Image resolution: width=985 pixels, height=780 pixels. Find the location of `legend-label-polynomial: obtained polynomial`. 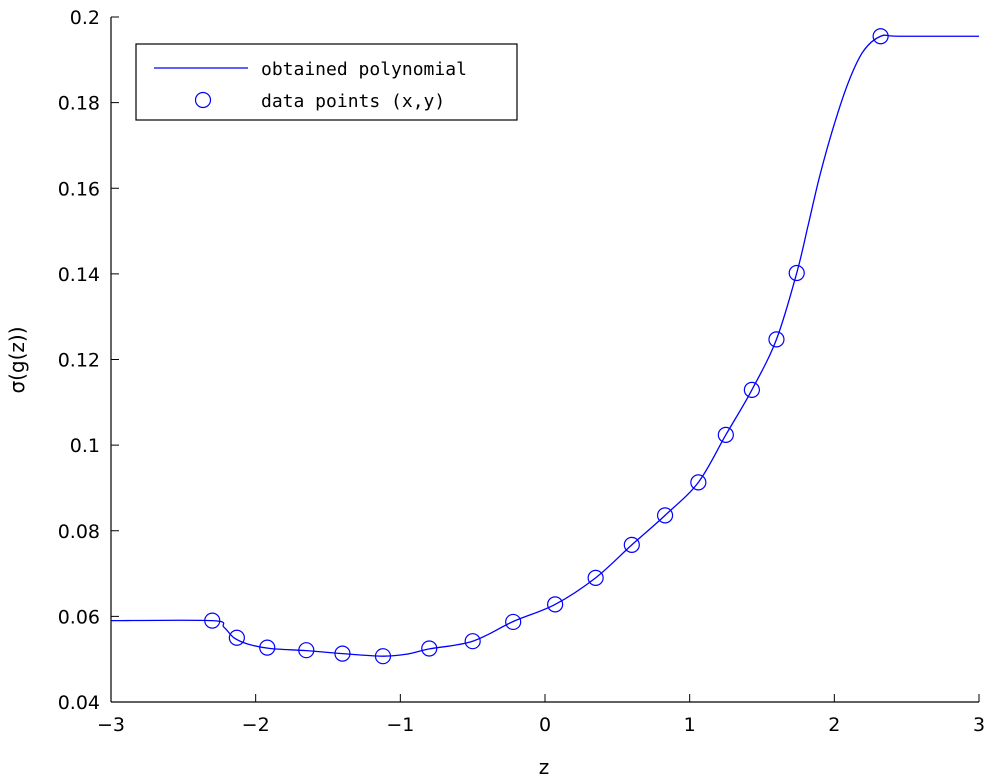

legend-label-polynomial: obtained polynomial is located at coordinates (364, 69).